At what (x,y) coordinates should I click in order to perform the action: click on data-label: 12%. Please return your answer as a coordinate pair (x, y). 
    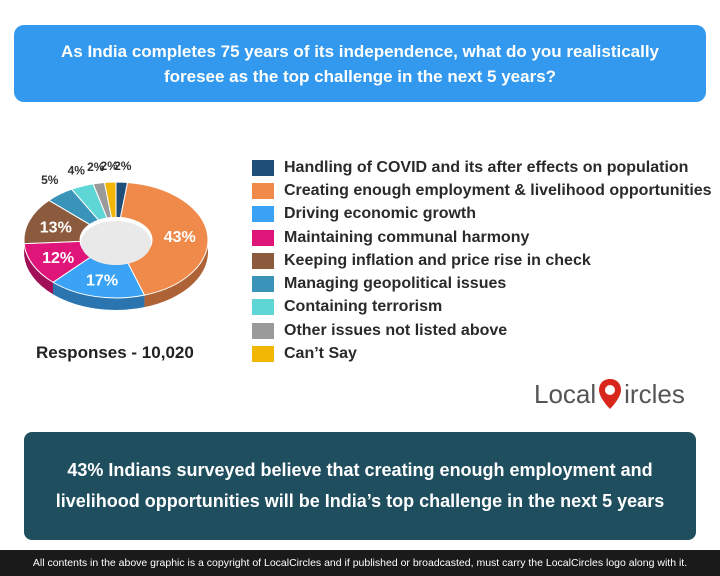
    Looking at the image, I should click on (58, 258).